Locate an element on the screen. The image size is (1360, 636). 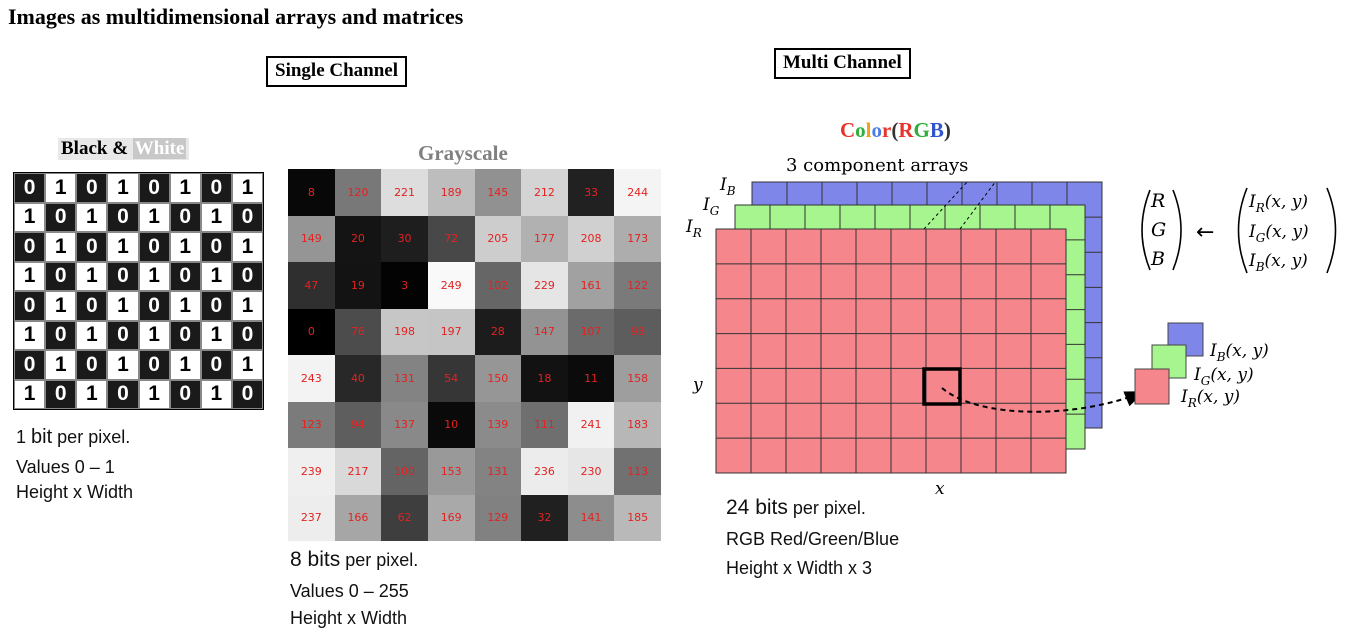
grayscale-pixel: 158 is located at coordinates (637, 378).